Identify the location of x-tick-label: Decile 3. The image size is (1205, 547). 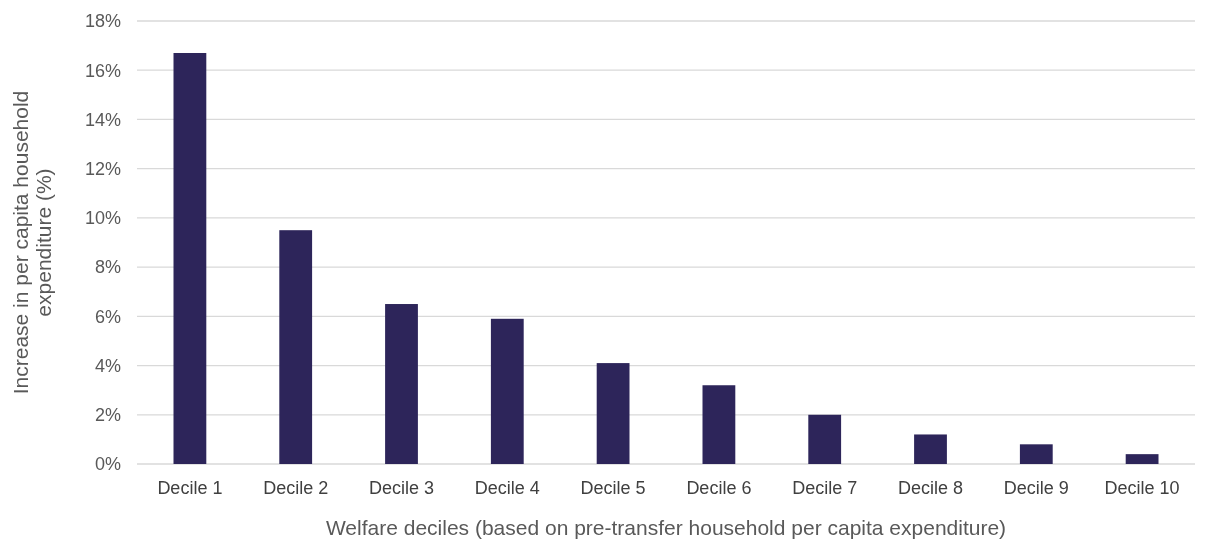
(401, 488).